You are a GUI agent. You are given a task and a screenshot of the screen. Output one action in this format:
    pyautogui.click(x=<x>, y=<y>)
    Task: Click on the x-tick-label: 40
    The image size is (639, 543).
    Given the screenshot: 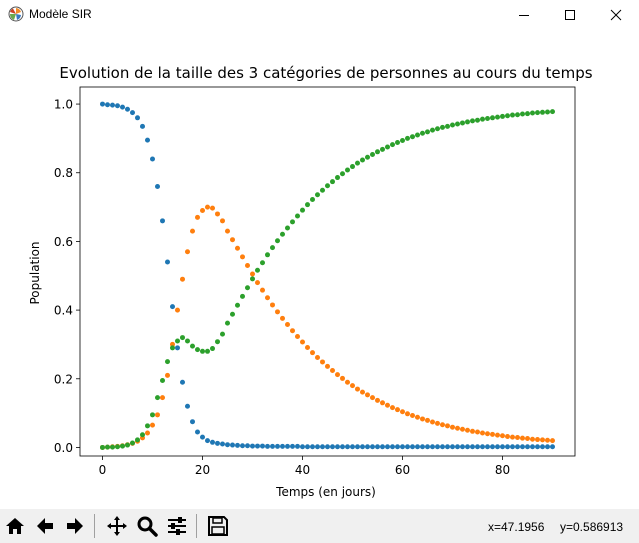 What is the action you would take?
    pyautogui.click(x=302, y=470)
    